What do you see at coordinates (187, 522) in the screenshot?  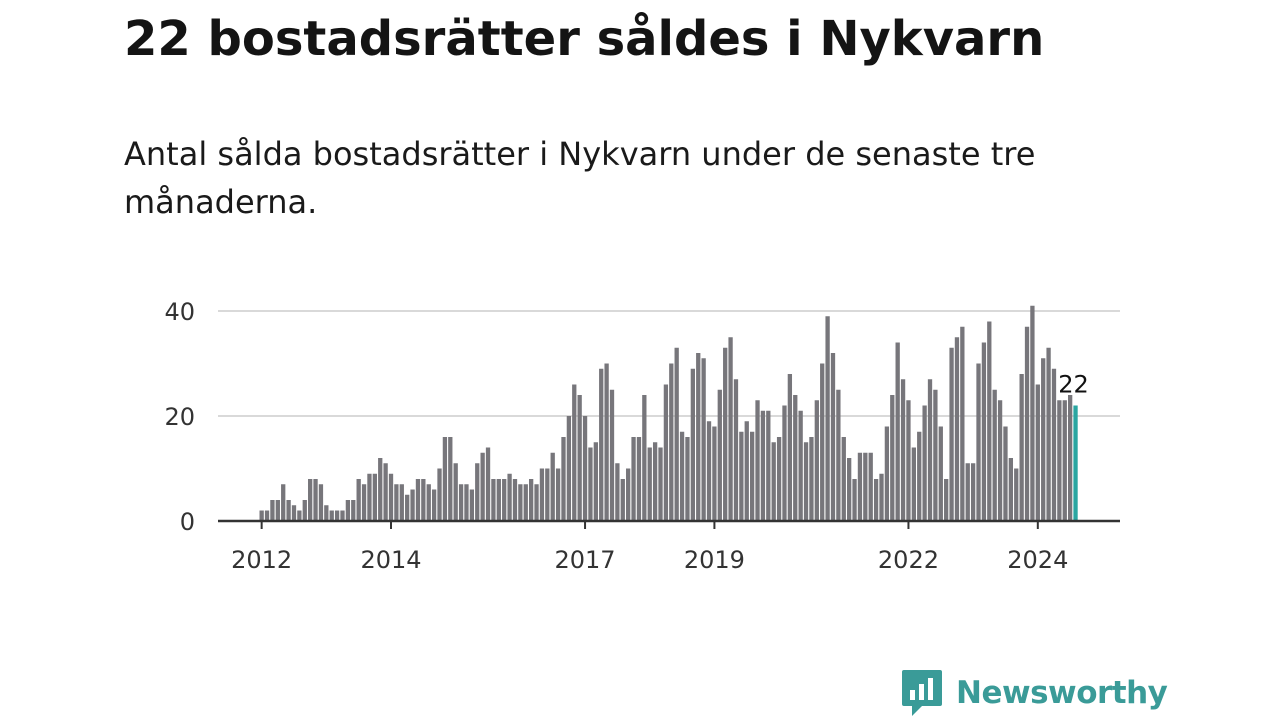 I see `y-tick-label-0: 0` at bounding box center [187, 522].